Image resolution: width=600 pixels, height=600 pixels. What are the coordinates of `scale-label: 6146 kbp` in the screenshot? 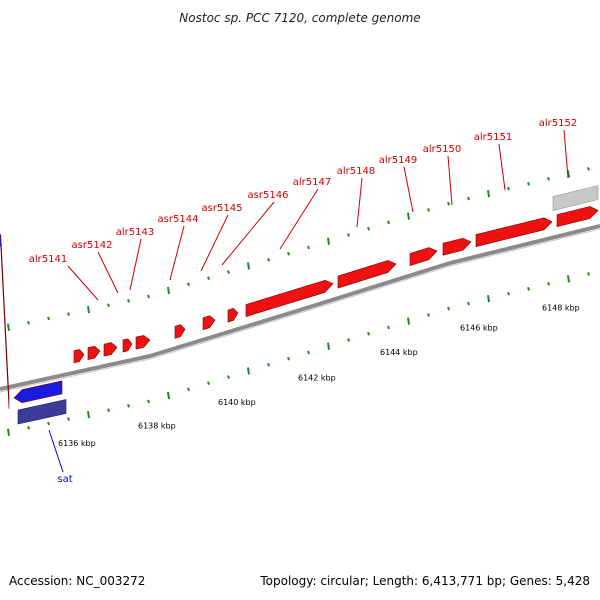 It's located at (479, 328).